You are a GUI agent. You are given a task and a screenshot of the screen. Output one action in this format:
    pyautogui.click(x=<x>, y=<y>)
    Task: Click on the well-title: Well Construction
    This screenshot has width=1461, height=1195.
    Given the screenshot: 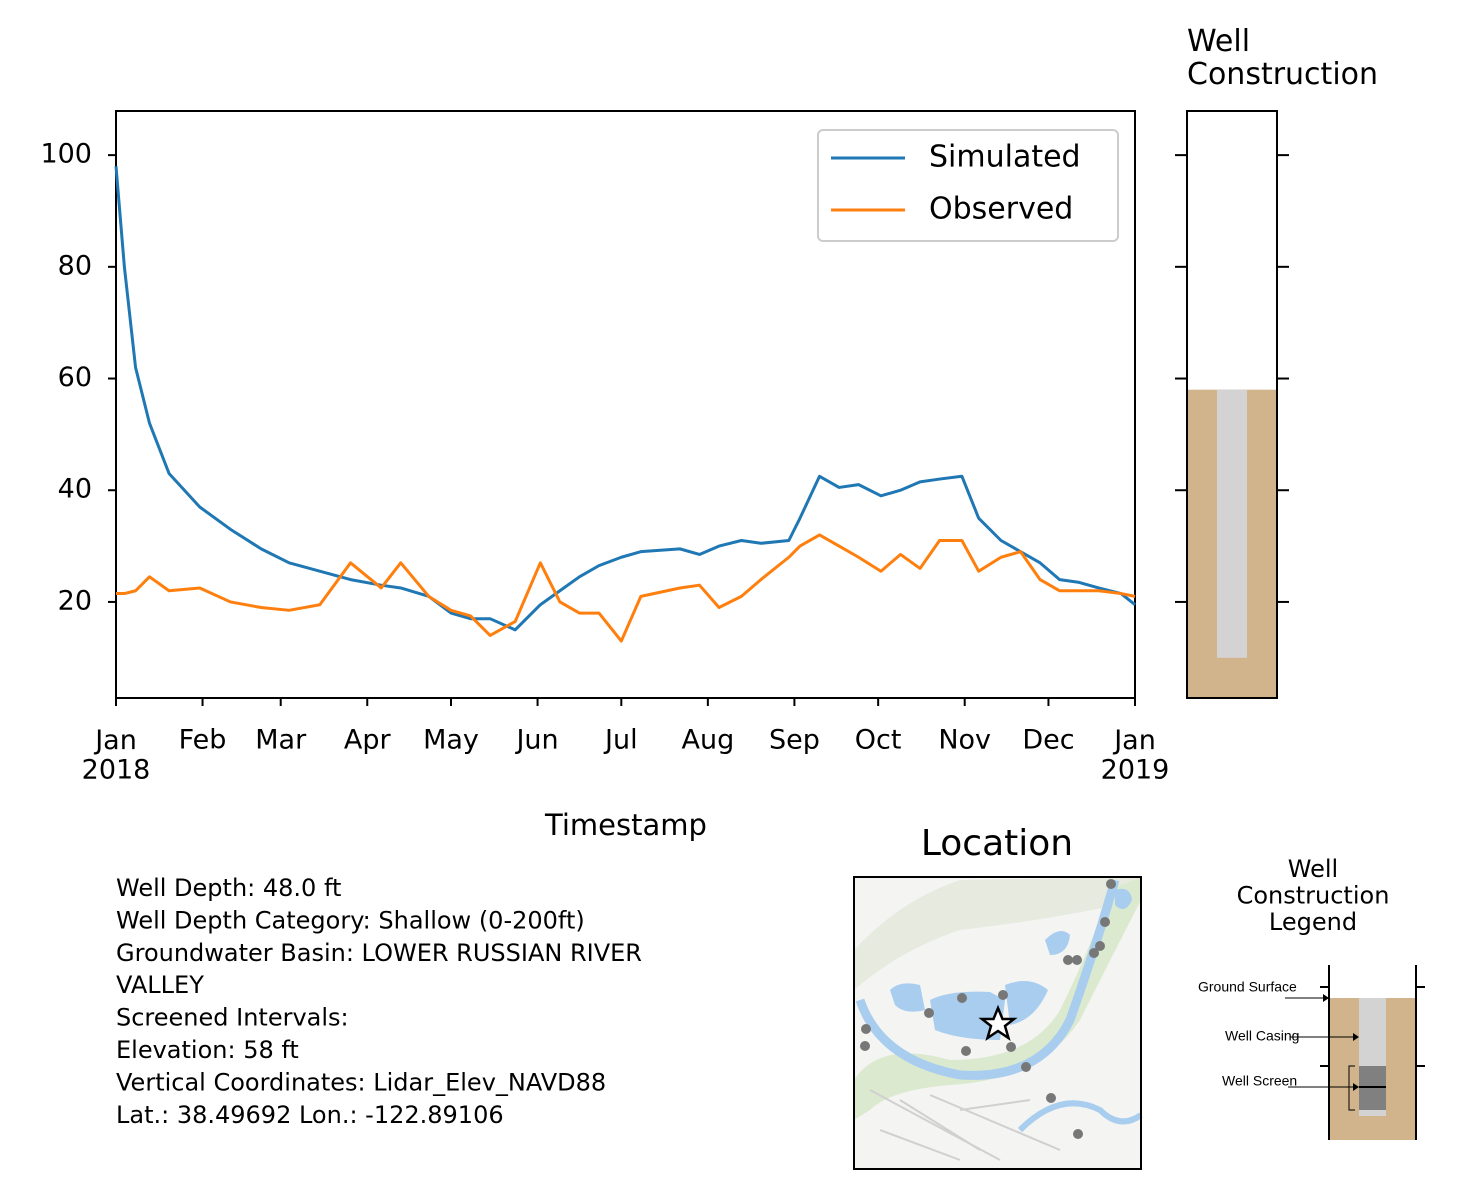 What is the action you would take?
    pyautogui.click(x=1282, y=58)
    